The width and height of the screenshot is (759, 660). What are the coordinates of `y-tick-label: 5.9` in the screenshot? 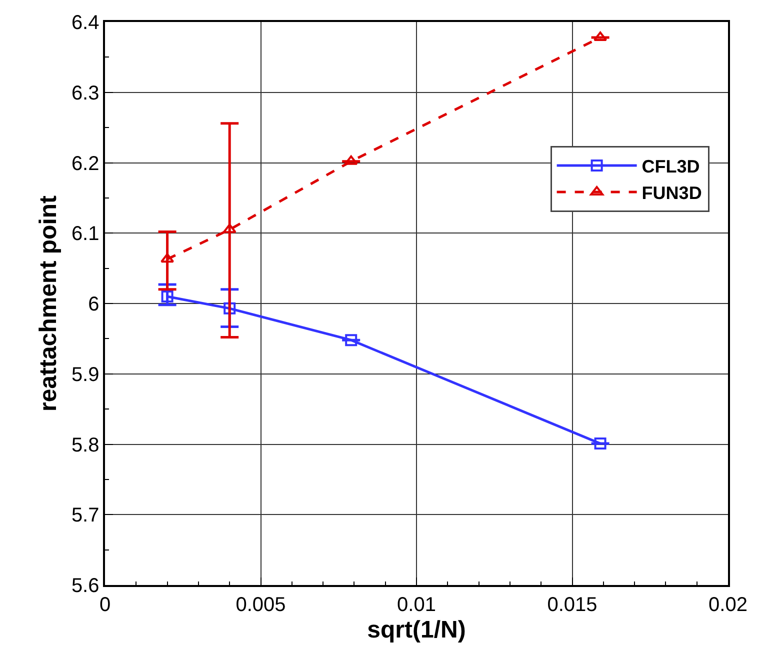 It's located at (85, 375).